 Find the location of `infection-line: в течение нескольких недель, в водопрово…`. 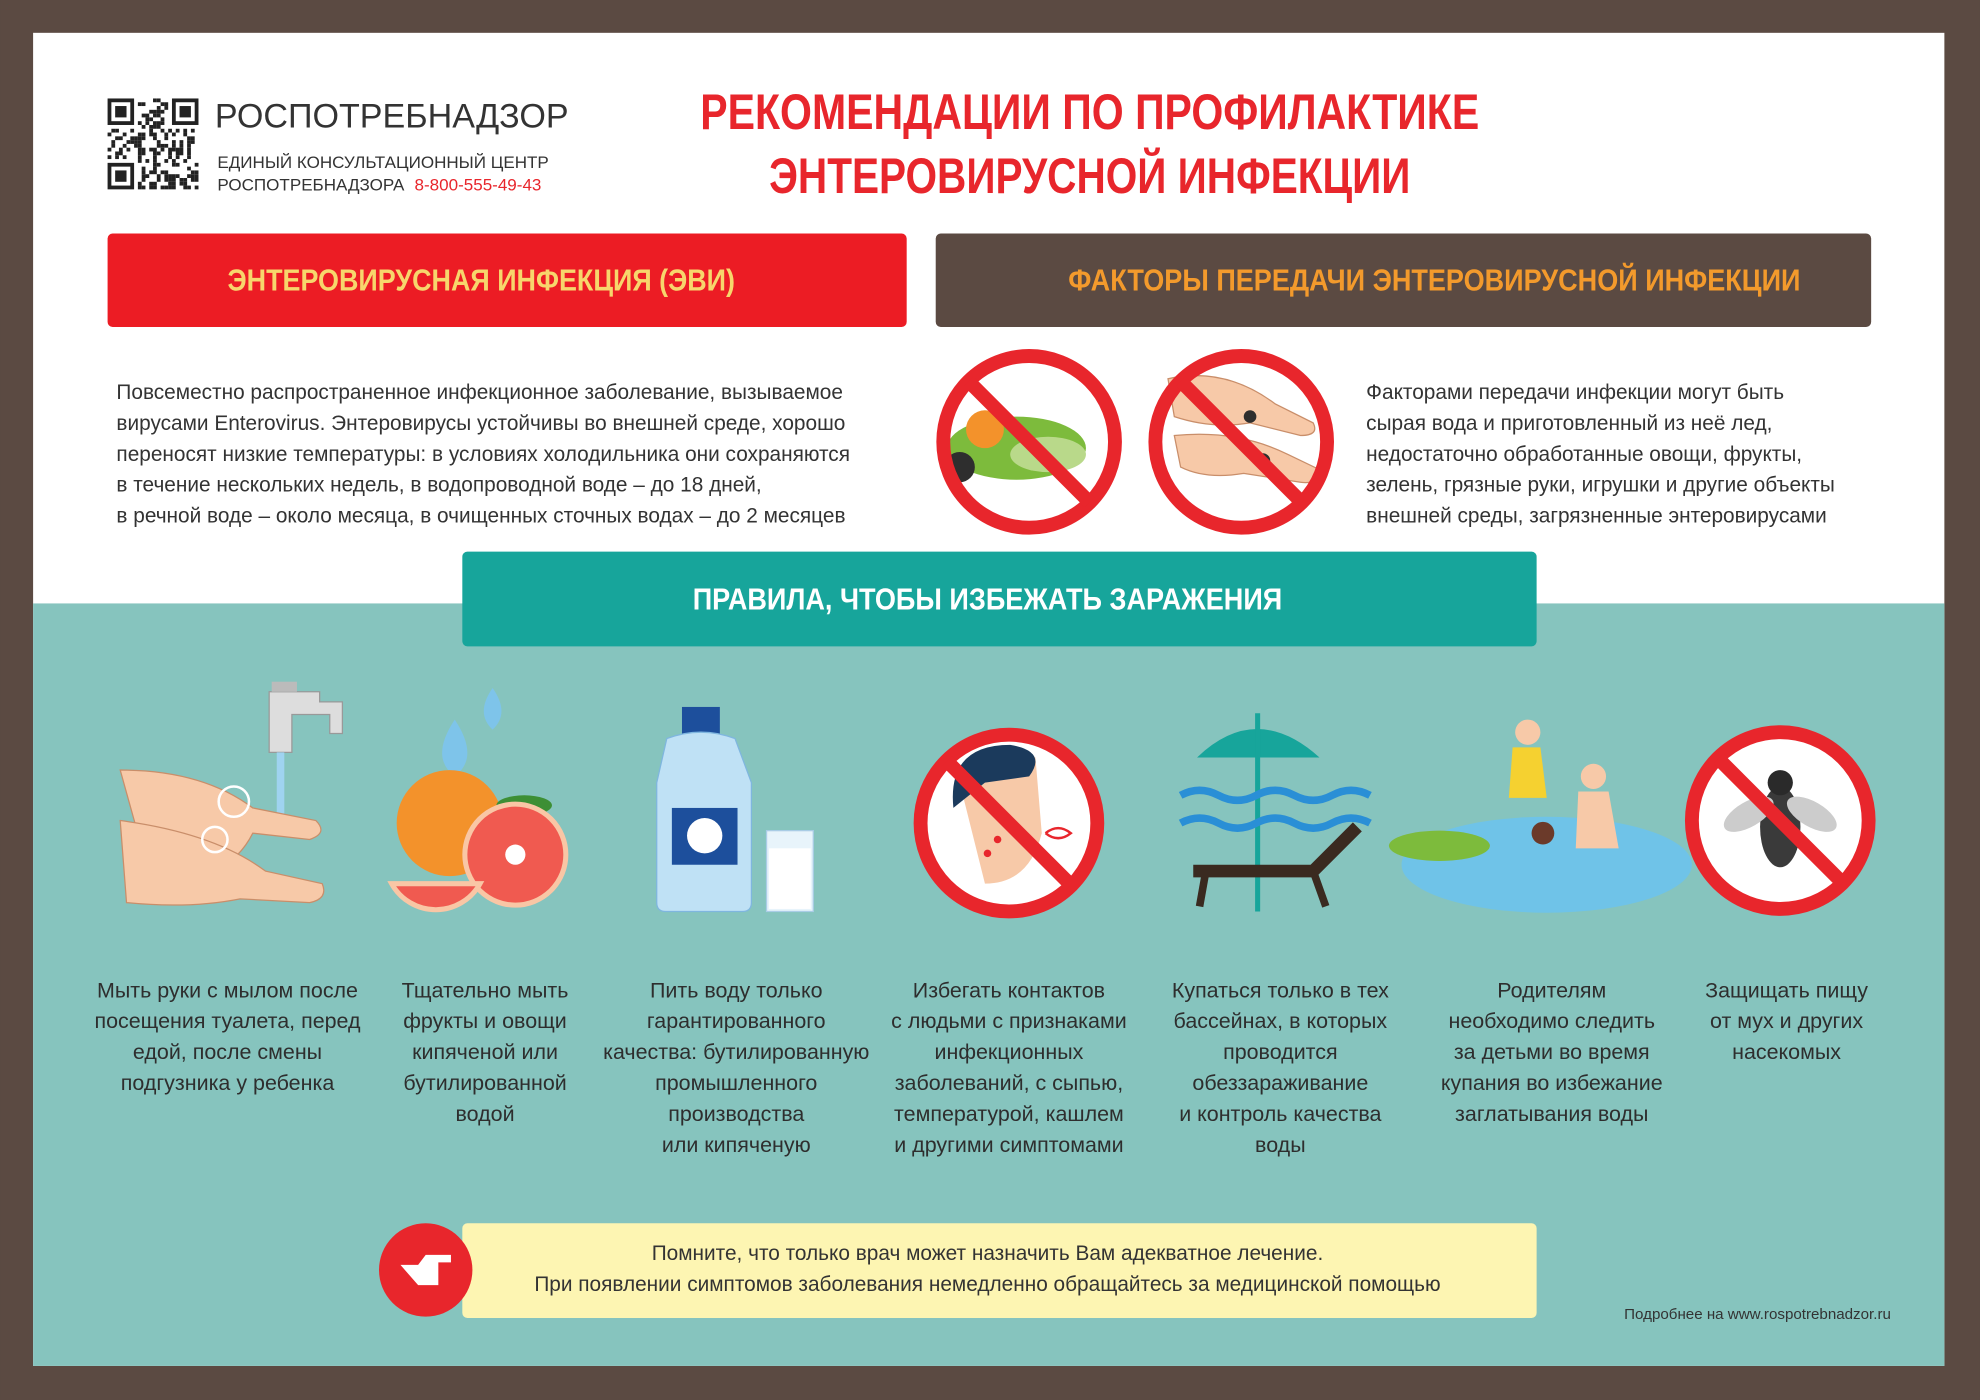

infection-line: в течение нескольких недель, в водопрово… is located at coordinates (438, 485).